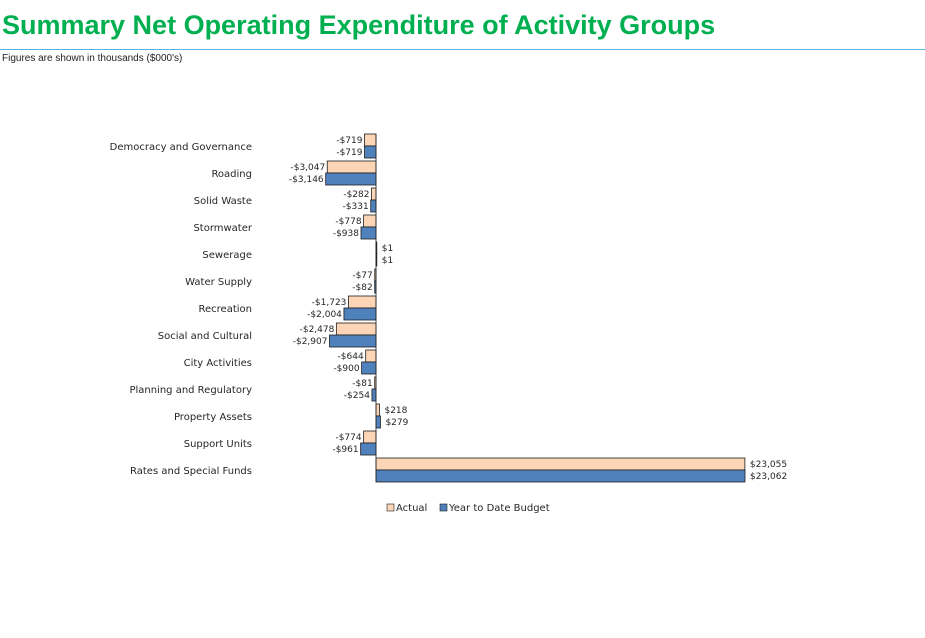 The image size is (925, 638). What do you see at coordinates (307, 168) in the screenshot?
I see `data-label-actual-roading: -$3,047` at bounding box center [307, 168].